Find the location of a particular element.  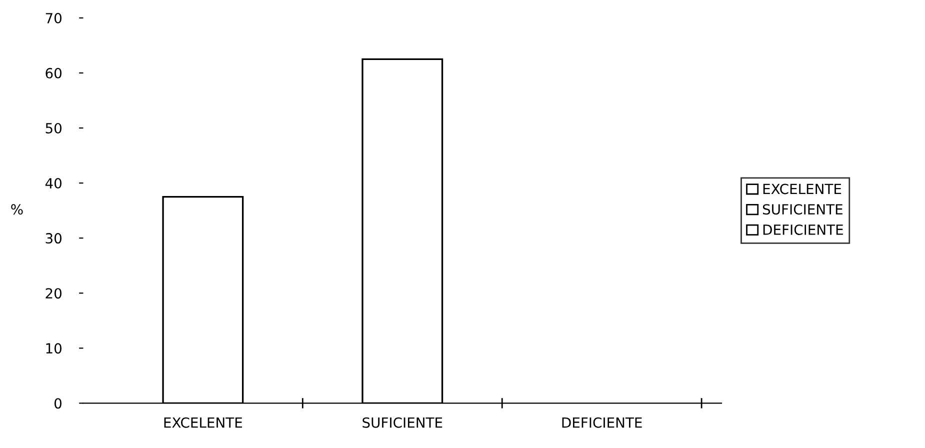

legend-label: DEFICIENTE is located at coordinates (803, 229).